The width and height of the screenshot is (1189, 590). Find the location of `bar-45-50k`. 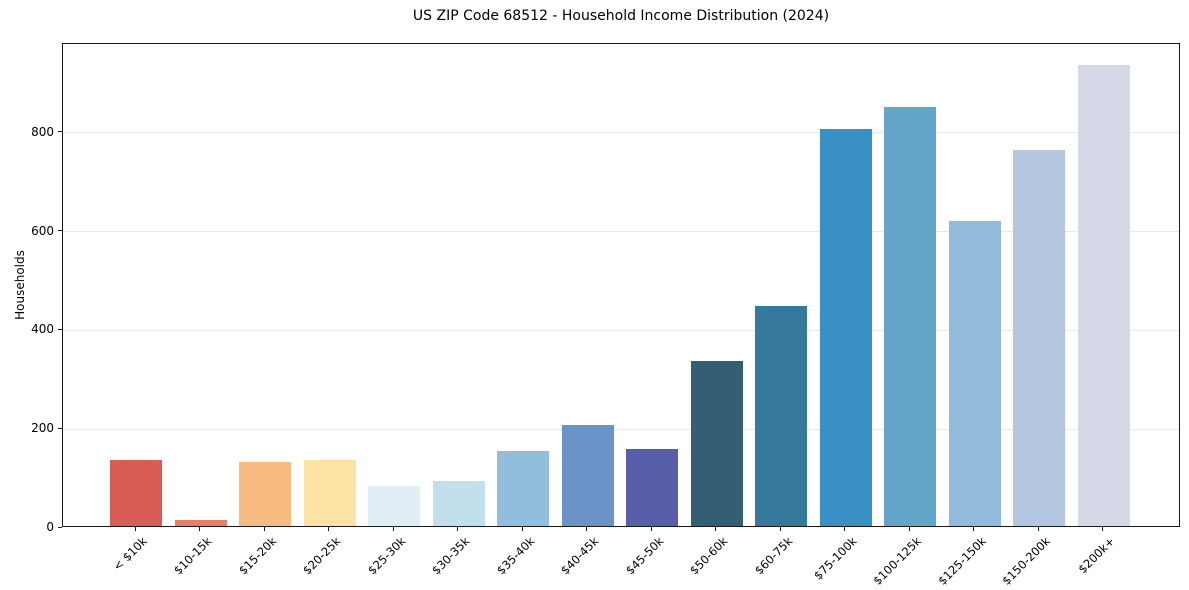

bar-45-50k is located at coordinates (652, 487).